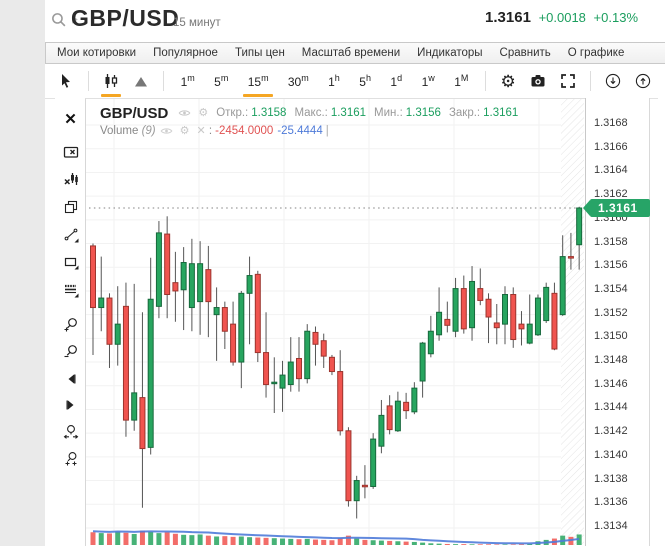 Image resolution: width=665 pixels, height=550 pixels. I want to click on header: GBP/USD 15 минут 1.3161 +0.0018 +0.13%, so click(351, 20).